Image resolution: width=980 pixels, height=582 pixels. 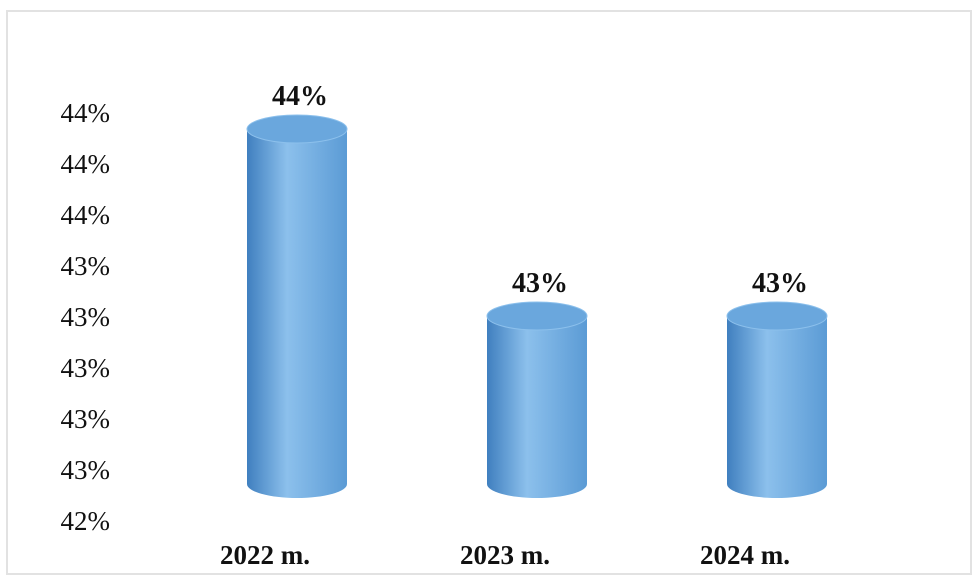 What do you see at coordinates (300, 96) in the screenshot?
I see `data-label: 44%` at bounding box center [300, 96].